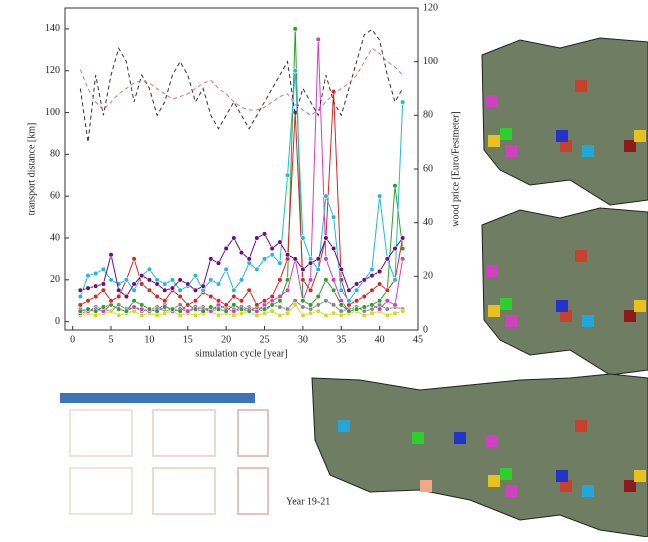 This screenshot has height=542, width=648. Describe the element at coordinates (55, 195) in the screenshot. I see `y-tick-label: 60` at that location.